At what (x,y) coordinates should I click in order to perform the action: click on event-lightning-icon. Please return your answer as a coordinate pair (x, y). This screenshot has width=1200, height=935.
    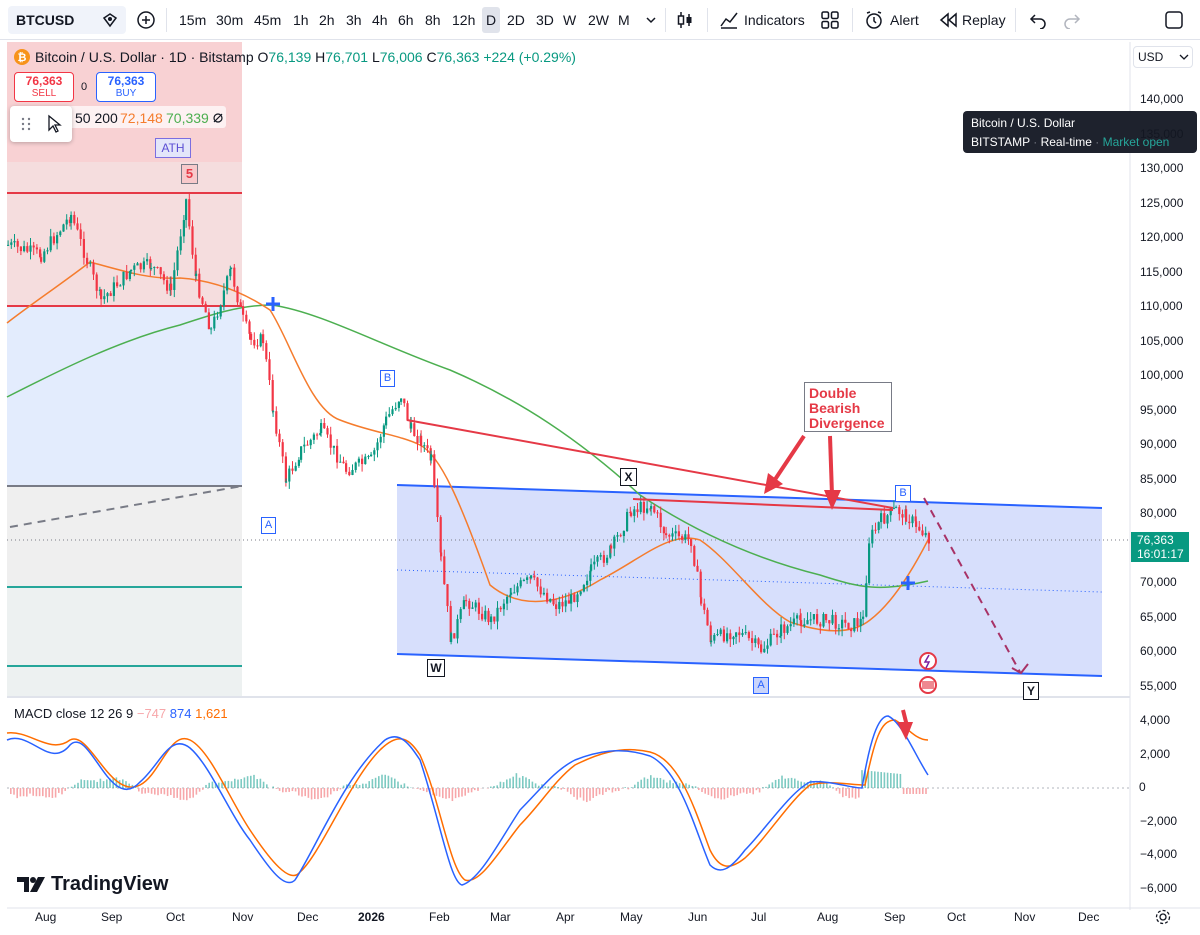
    Looking at the image, I should click on (928, 661).